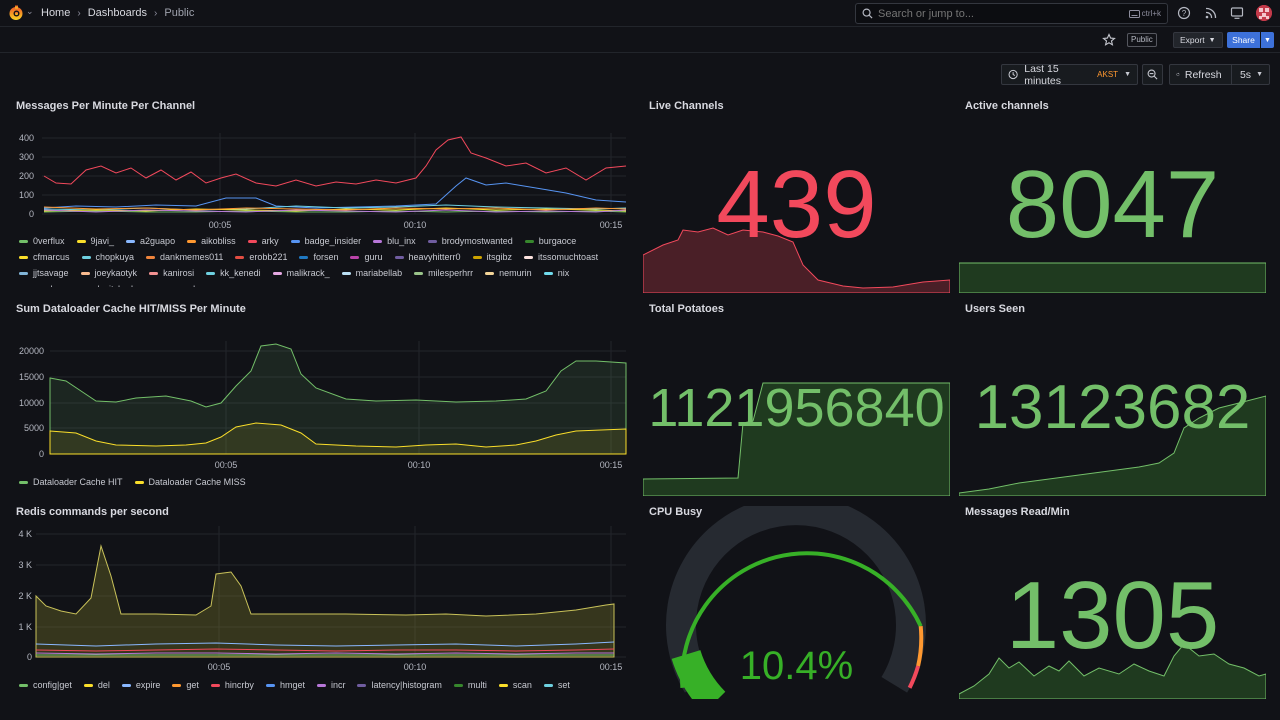  What do you see at coordinates (1152, 74) in the screenshot?
I see `zoom-out-button` at bounding box center [1152, 74].